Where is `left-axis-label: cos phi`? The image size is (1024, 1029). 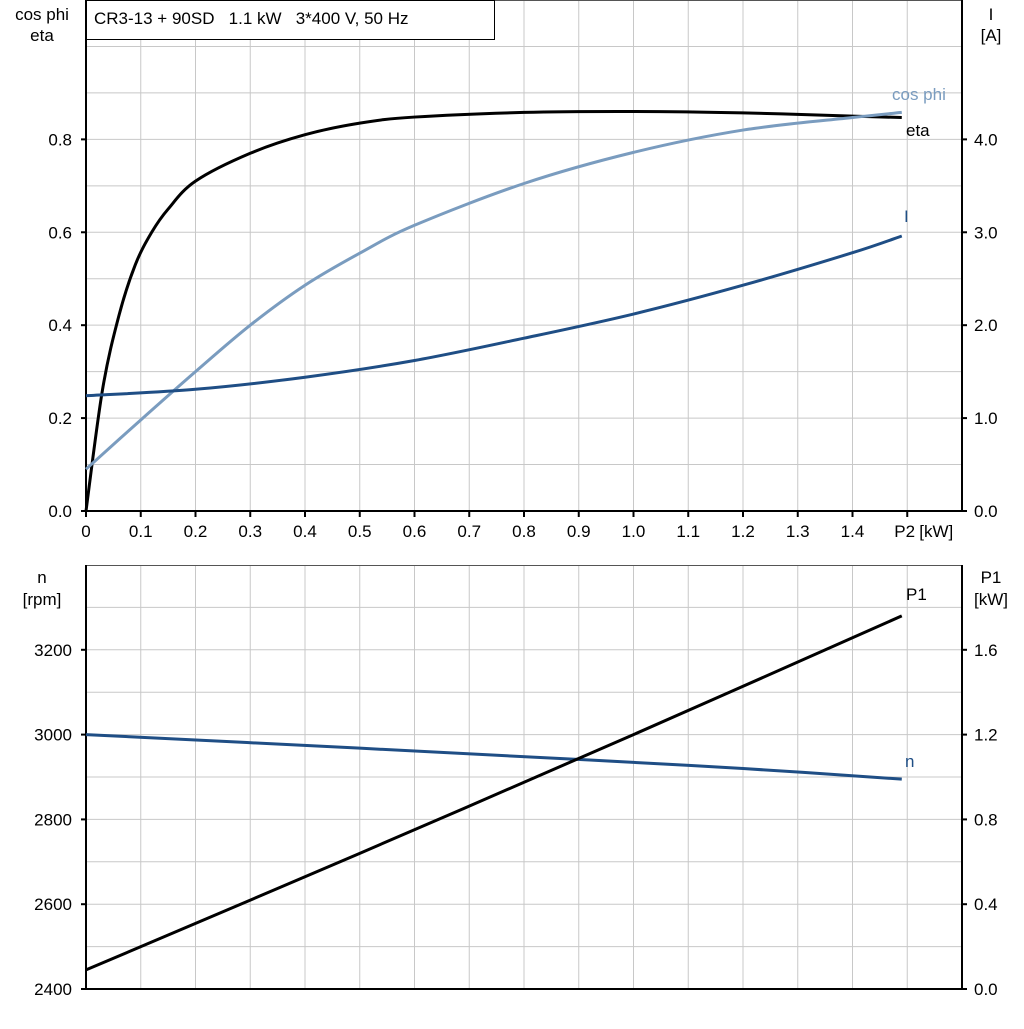 left-axis-label: cos phi is located at coordinates (42, 14).